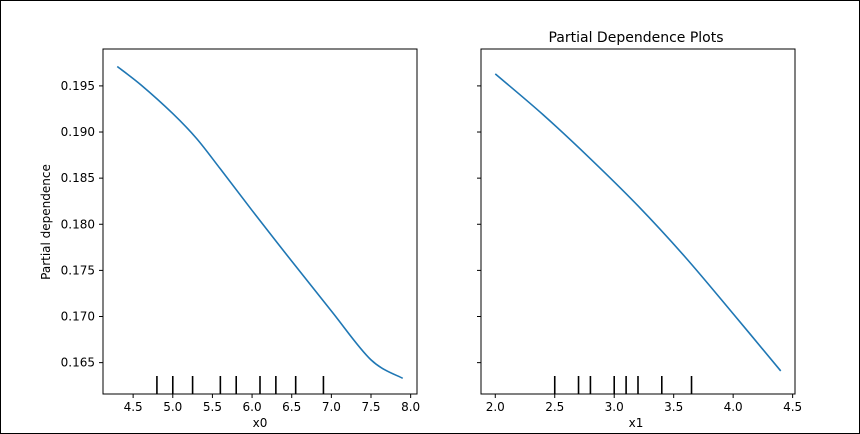  Describe the element at coordinates (636, 423) in the screenshot. I see `right-x-axis-label: x1` at that location.